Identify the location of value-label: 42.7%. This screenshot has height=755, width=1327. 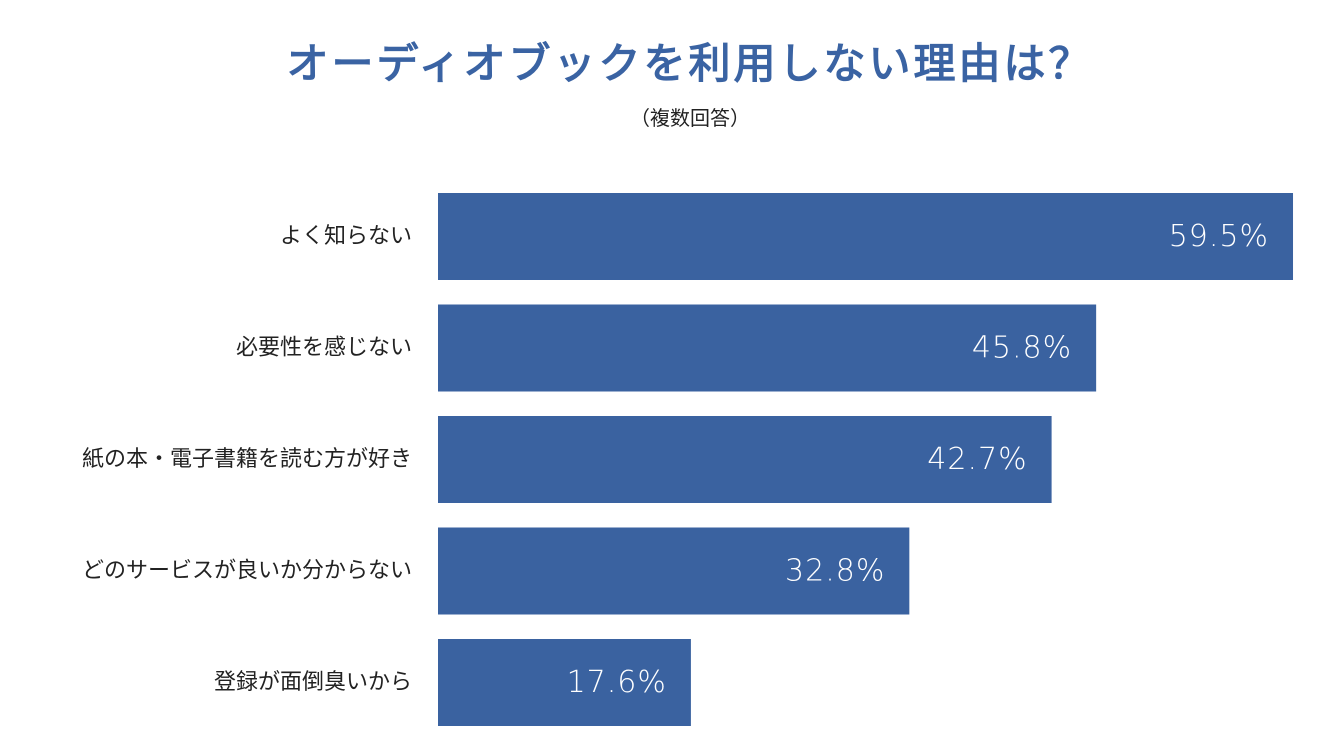
(977, 459).